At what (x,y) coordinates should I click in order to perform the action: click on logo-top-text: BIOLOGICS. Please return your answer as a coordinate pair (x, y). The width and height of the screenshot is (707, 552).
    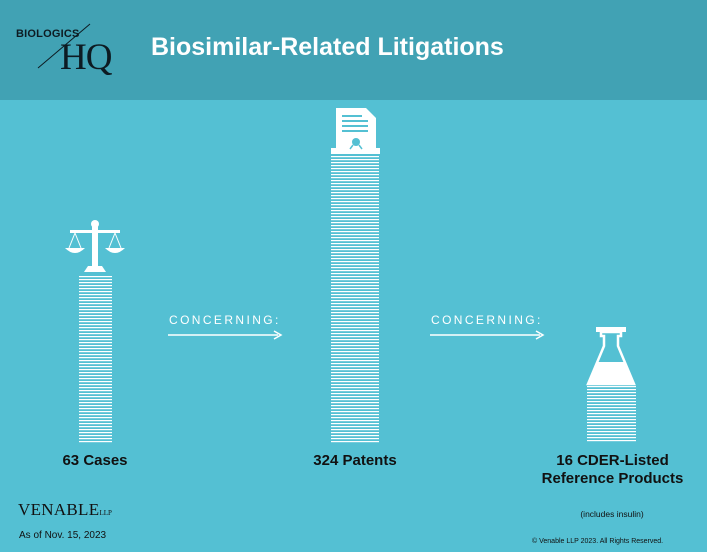
    Looking at the image, I should click on (48, 34).